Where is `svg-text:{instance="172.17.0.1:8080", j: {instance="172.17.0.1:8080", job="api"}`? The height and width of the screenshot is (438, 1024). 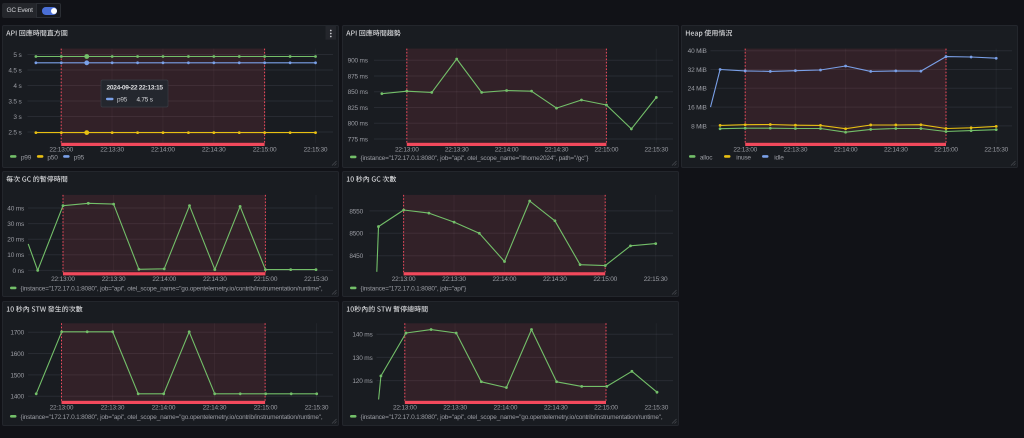 svg-text:{instance="172.17.0.1:8080", j: {instance="172.17.0.1:8080", job="api"} is located at coordinates (414, 288).